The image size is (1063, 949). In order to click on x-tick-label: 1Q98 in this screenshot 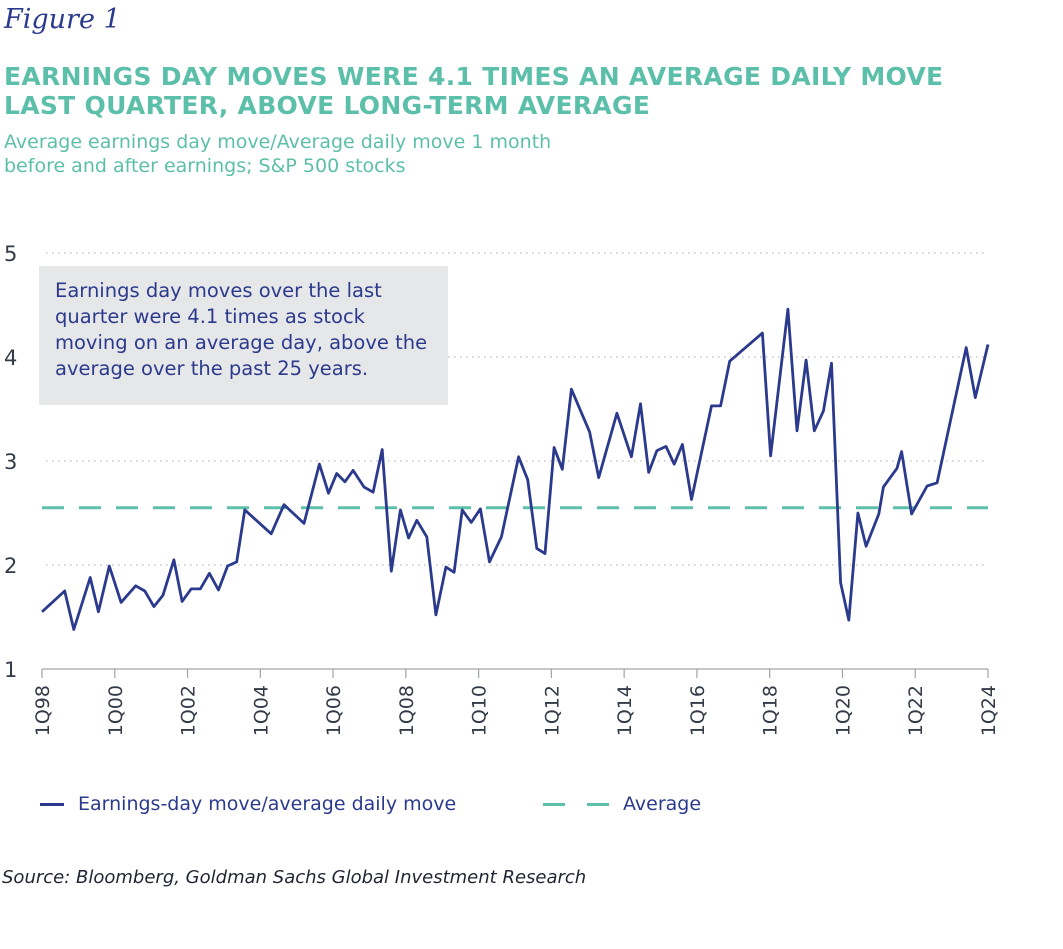, I will do `click(43, 710)`.